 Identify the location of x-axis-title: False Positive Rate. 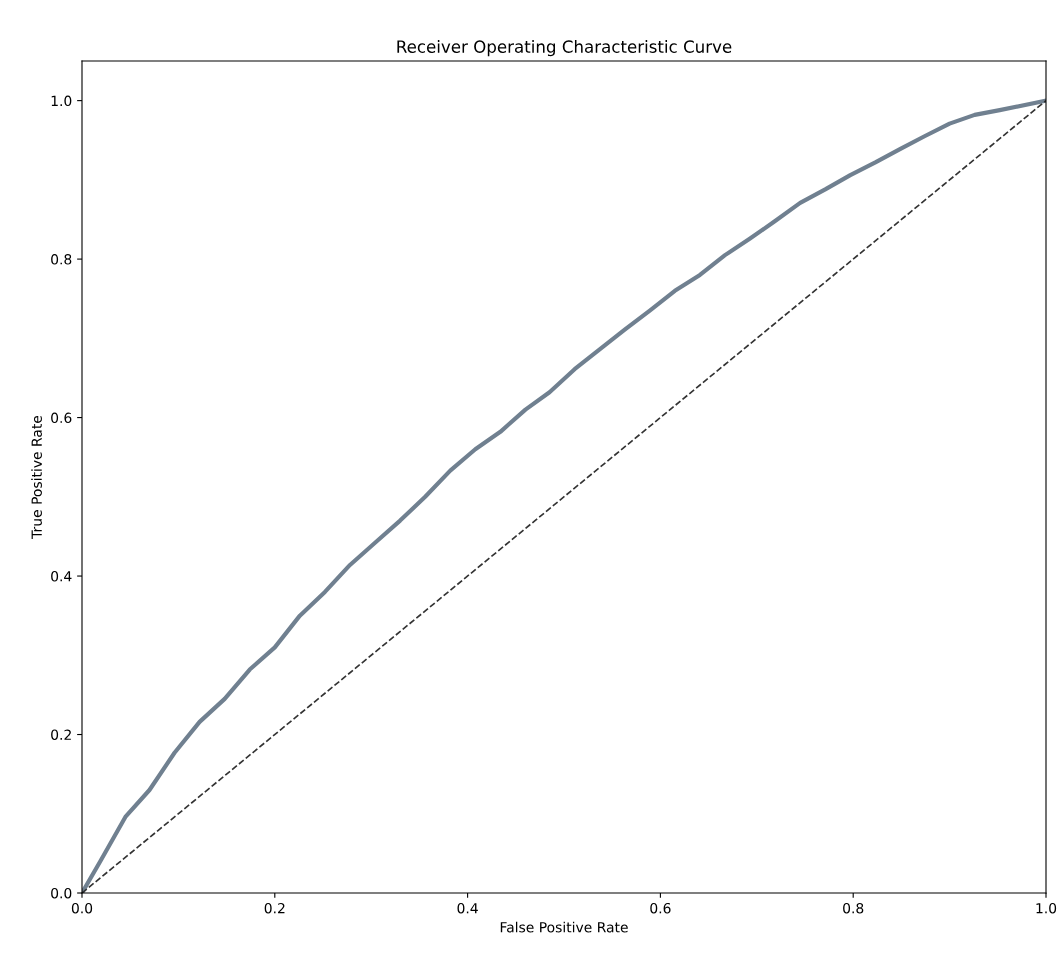
(564, 927).